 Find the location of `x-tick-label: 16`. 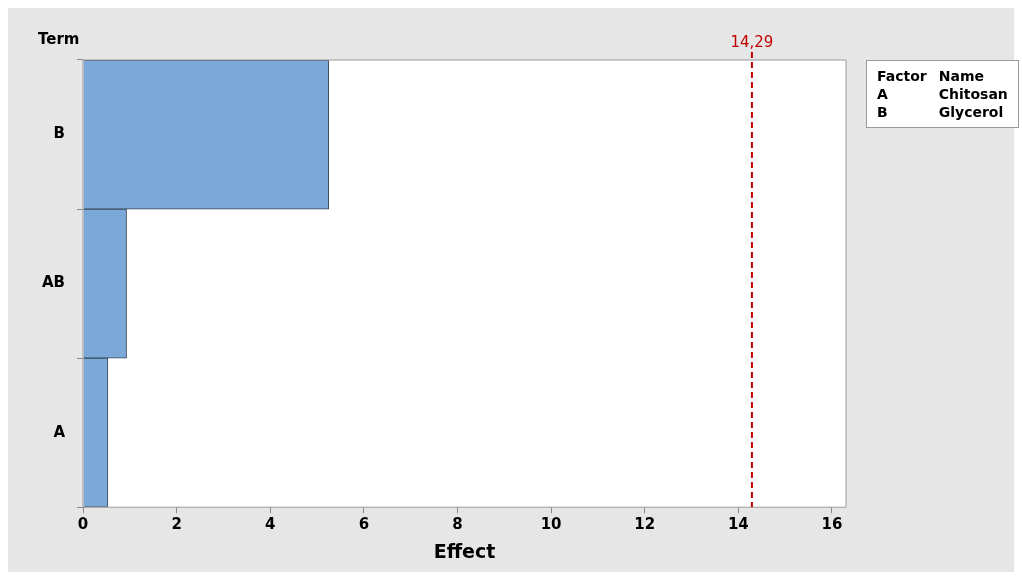

x-tick-label: 16 is located at coordinates (832, 524).